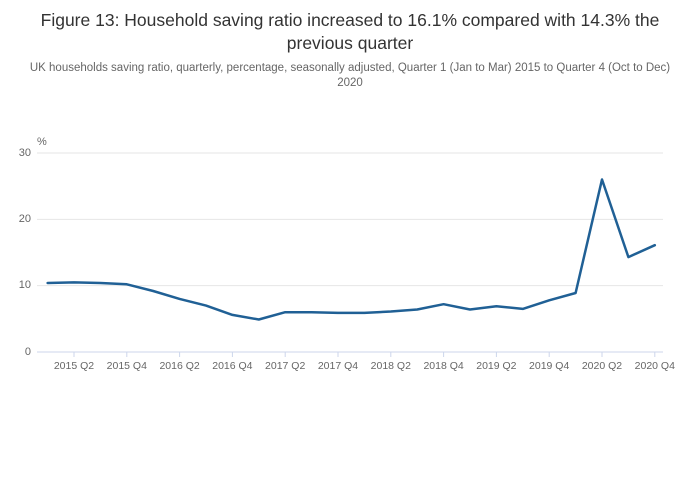 The height and width of the screenshot is (502, 700). What do you see at coordinates (74, 366) in the screenshot?
I see `x-axis-tick-label: 2015 Q2` at bounding box center [74, 366].